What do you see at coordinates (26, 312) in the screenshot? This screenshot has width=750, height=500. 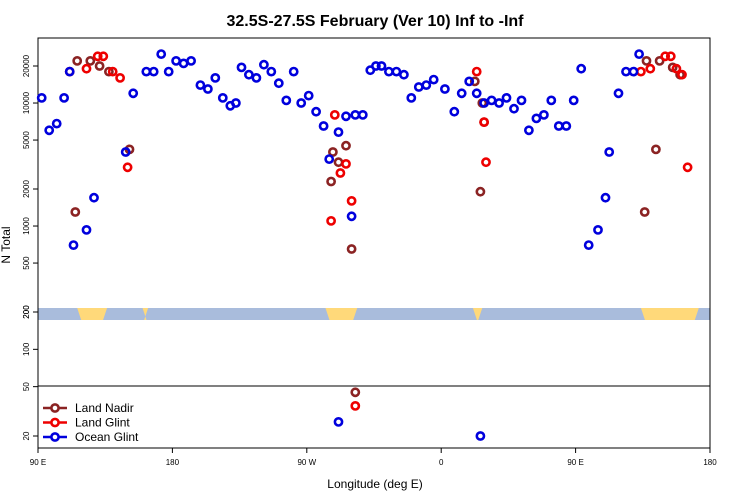 I see `y-tick-label: 200` at bounding box center [26, 312].